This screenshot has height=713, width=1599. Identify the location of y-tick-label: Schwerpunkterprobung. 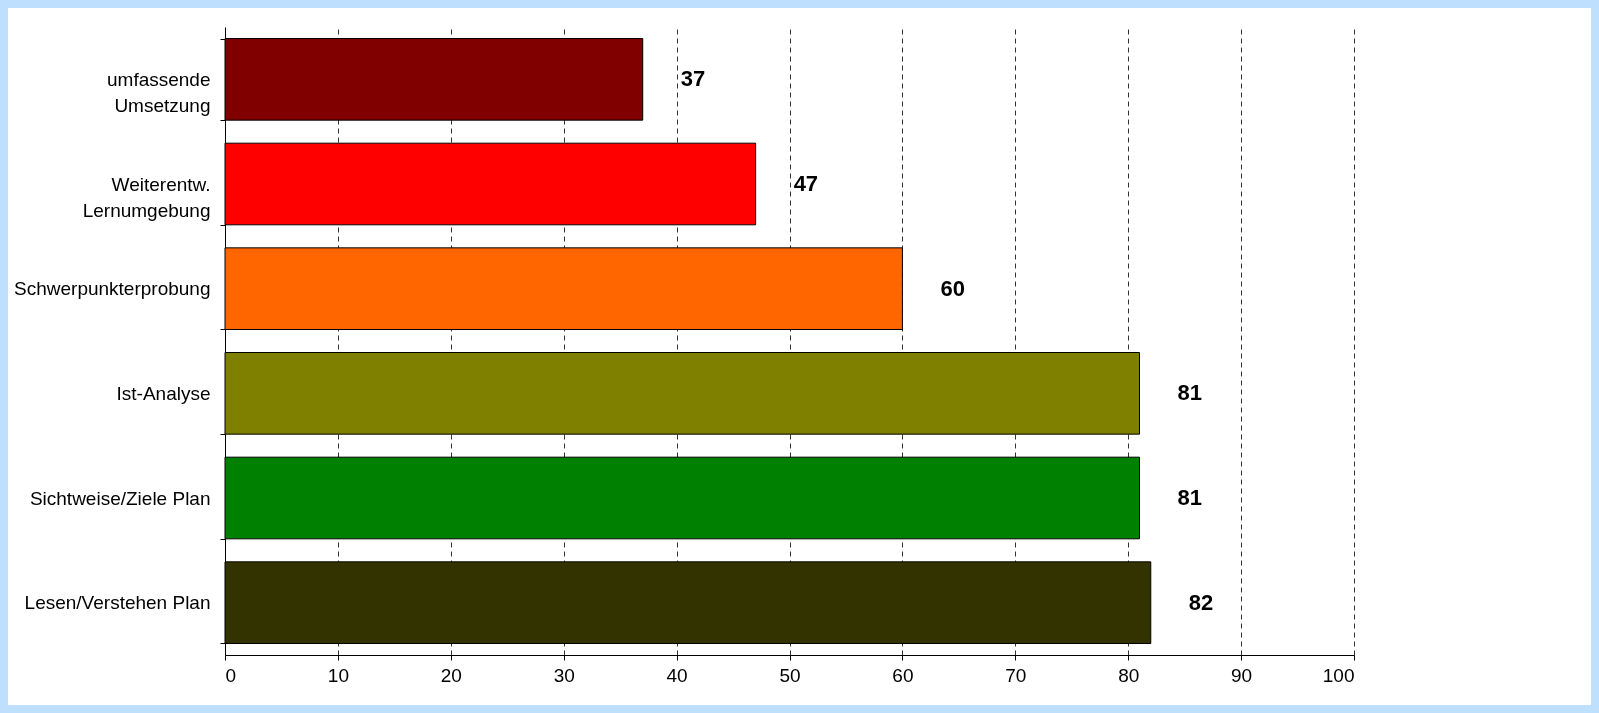
(112, 289).